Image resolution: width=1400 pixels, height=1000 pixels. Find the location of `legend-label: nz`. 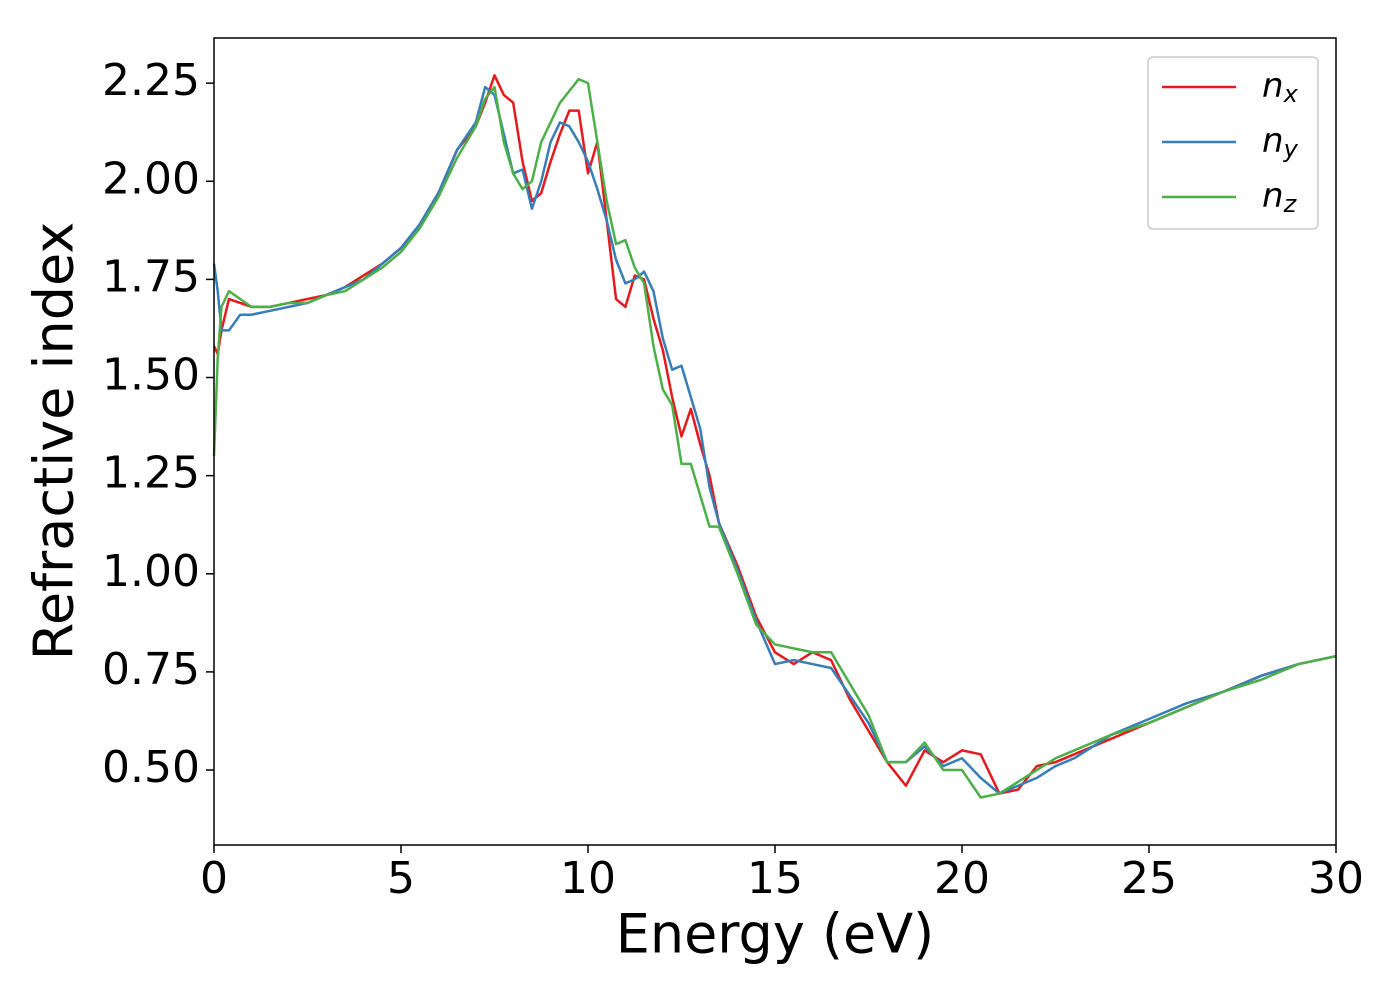

legend-label: nz is located at coordinates (1280, 197).